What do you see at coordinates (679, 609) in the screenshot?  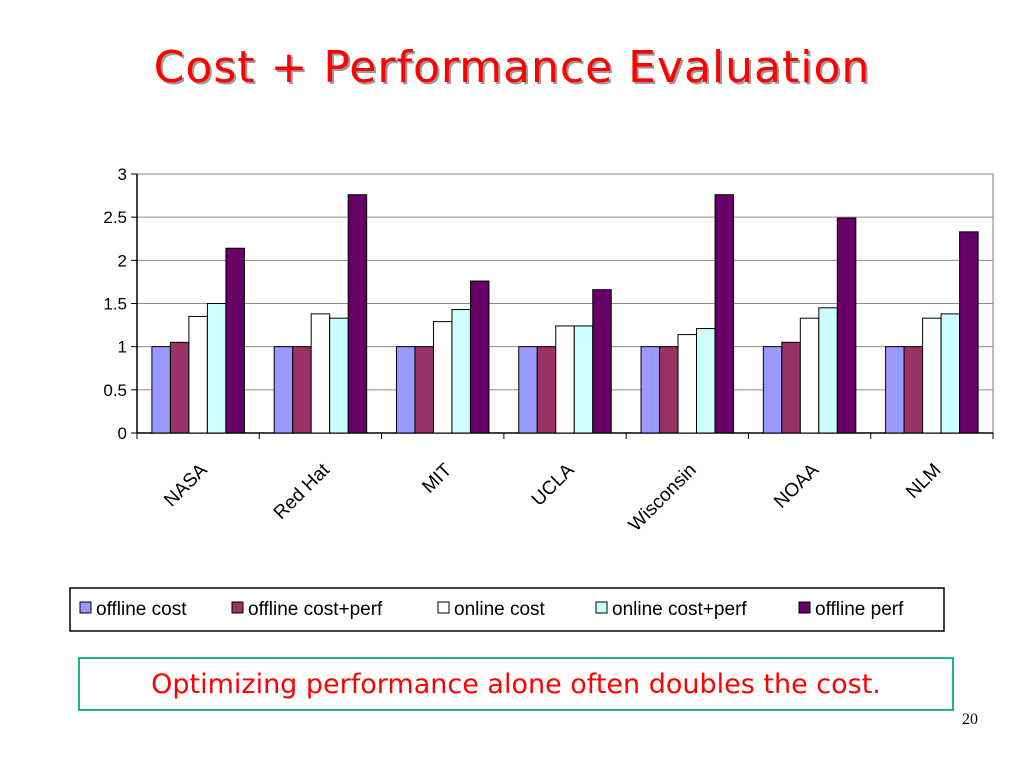 I see `legend-label: online cost+perf` at bounding box center [679, 609].